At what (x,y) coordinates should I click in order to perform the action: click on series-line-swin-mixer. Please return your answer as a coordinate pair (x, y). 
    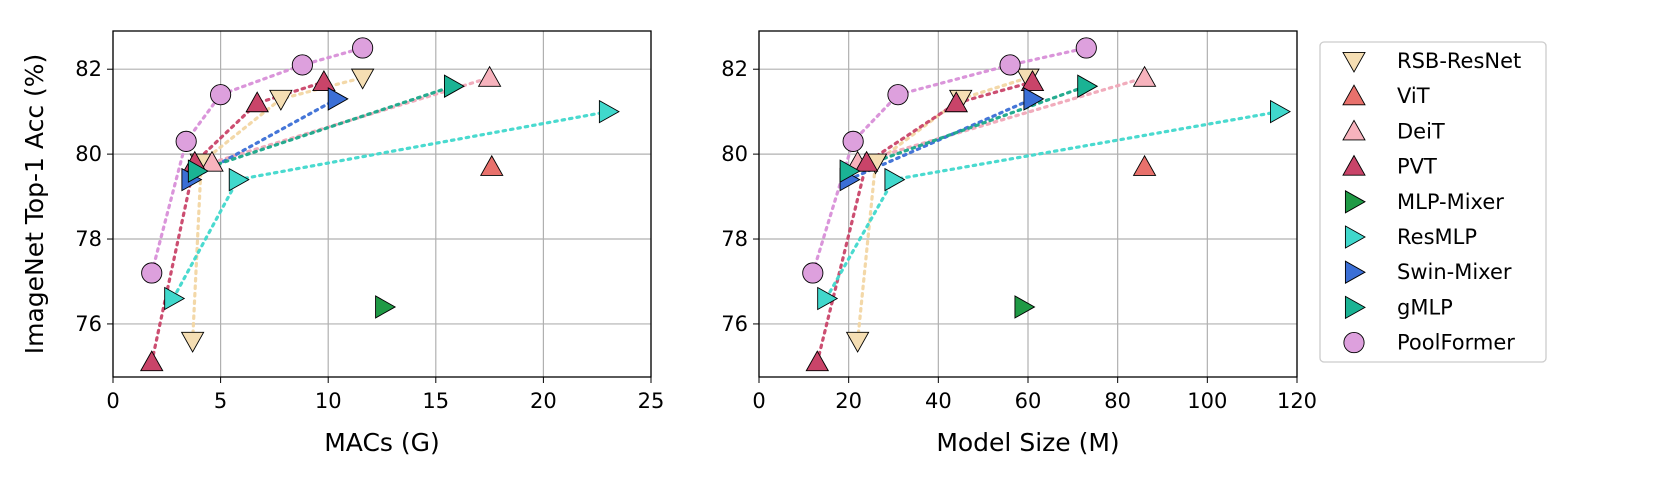
    Looking at the image, I should click on (263, 139).